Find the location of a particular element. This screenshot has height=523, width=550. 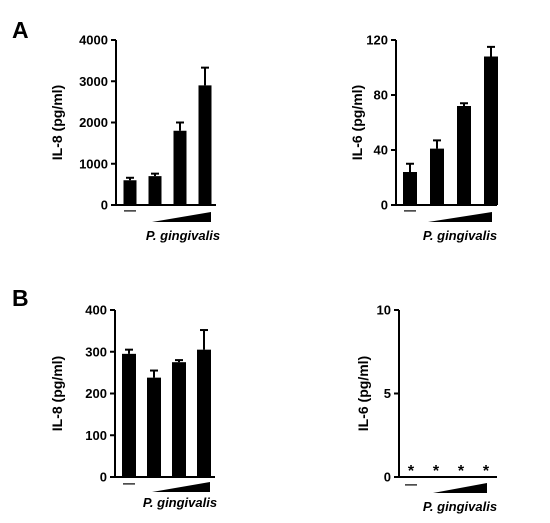

chart-2-y-tick-label: 80 is located at coordinates (381, 95).